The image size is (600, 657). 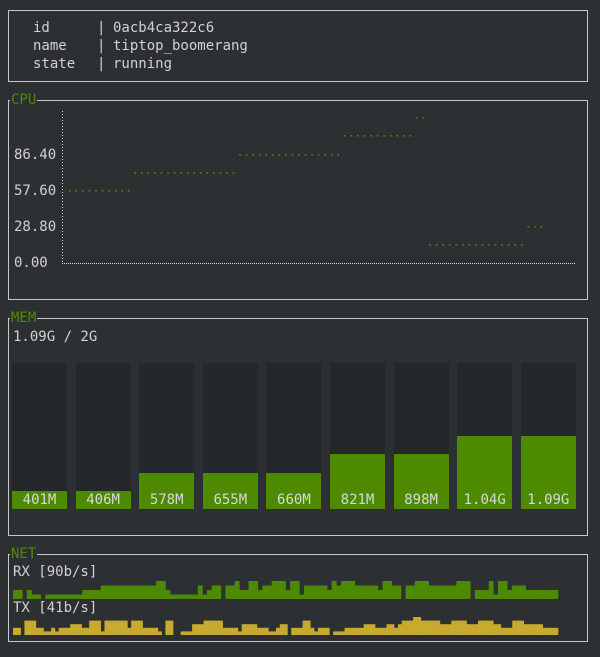 I want to click on mem-bar: 401M, so click(x=39, y=499).